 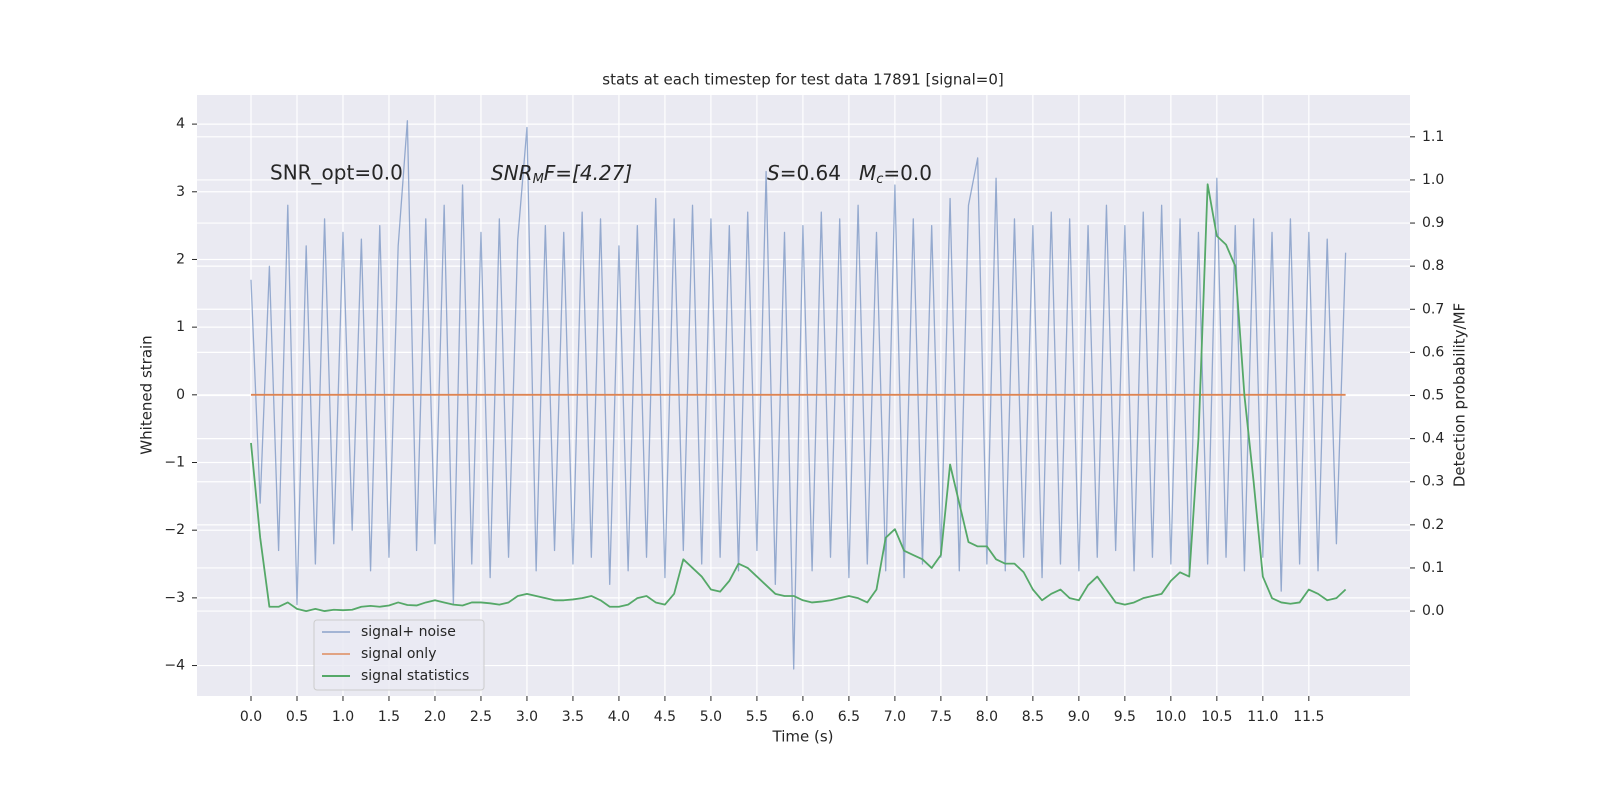 I want to click on x-tick-label: 3.5, so click(x=573, y=717).